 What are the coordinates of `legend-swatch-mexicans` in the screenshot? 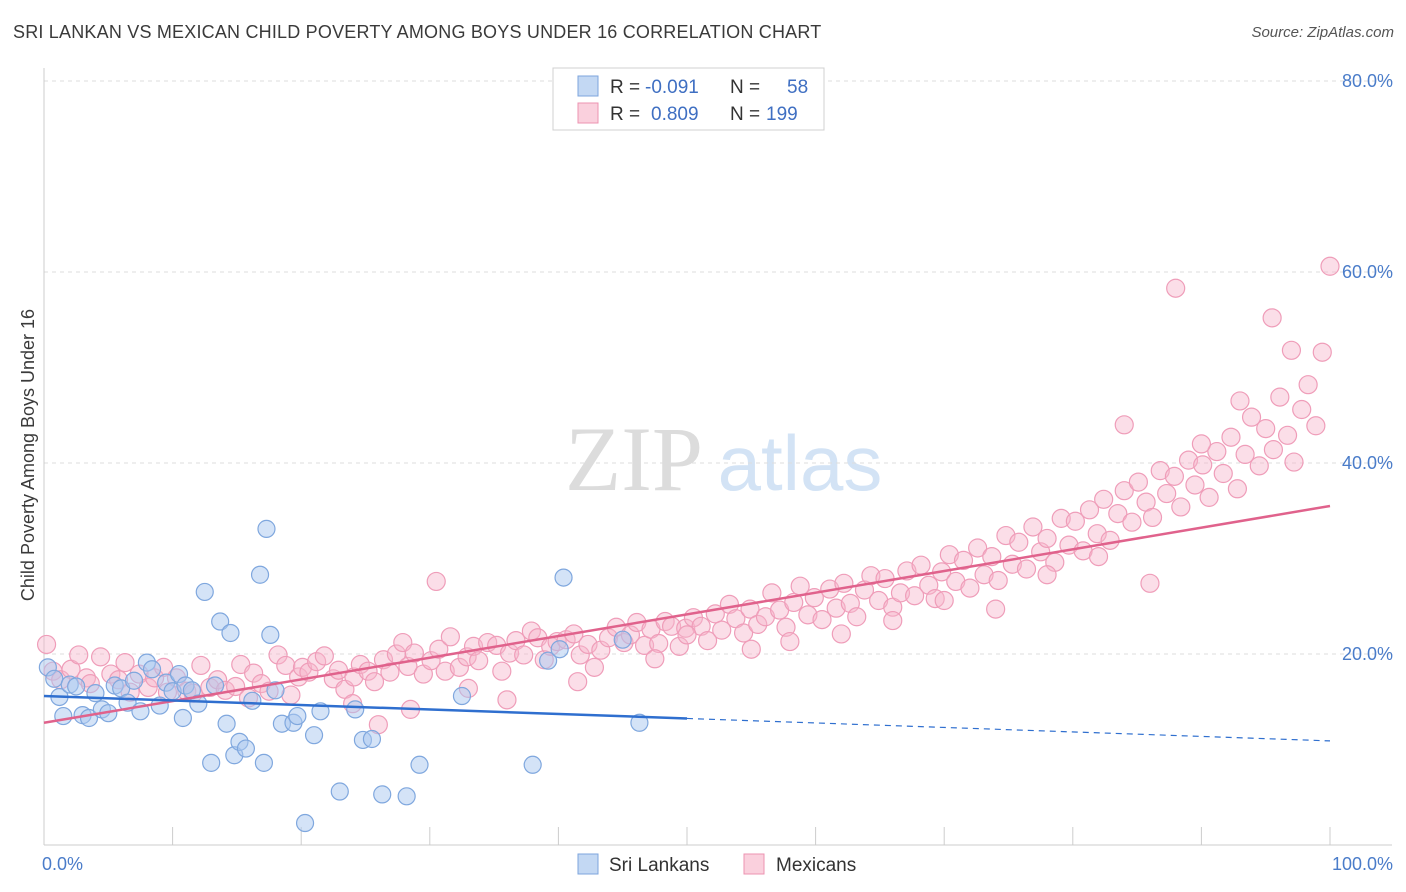 It's located at (588, 113).